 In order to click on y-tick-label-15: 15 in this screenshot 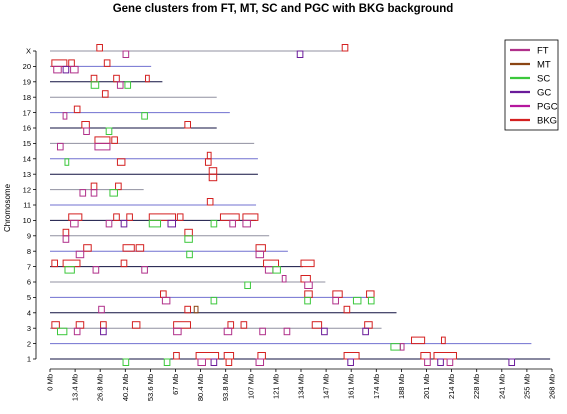, I will do `click(27, 143)`.